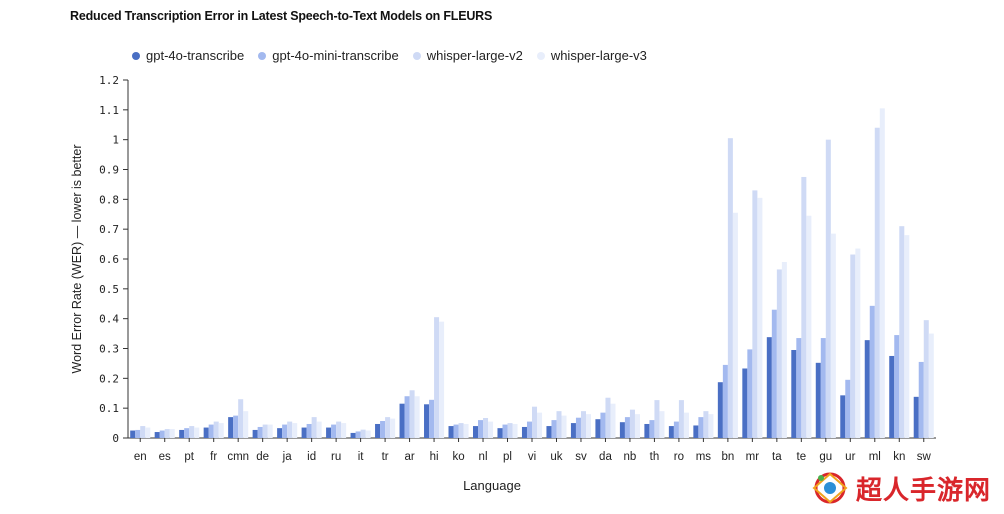 Image resolution: width=1004 pixels, height=514 pixels. Describe the element at coordinates (598, 55) in the screenshot. I see `legend-label: whisper-large-v3` at that location.